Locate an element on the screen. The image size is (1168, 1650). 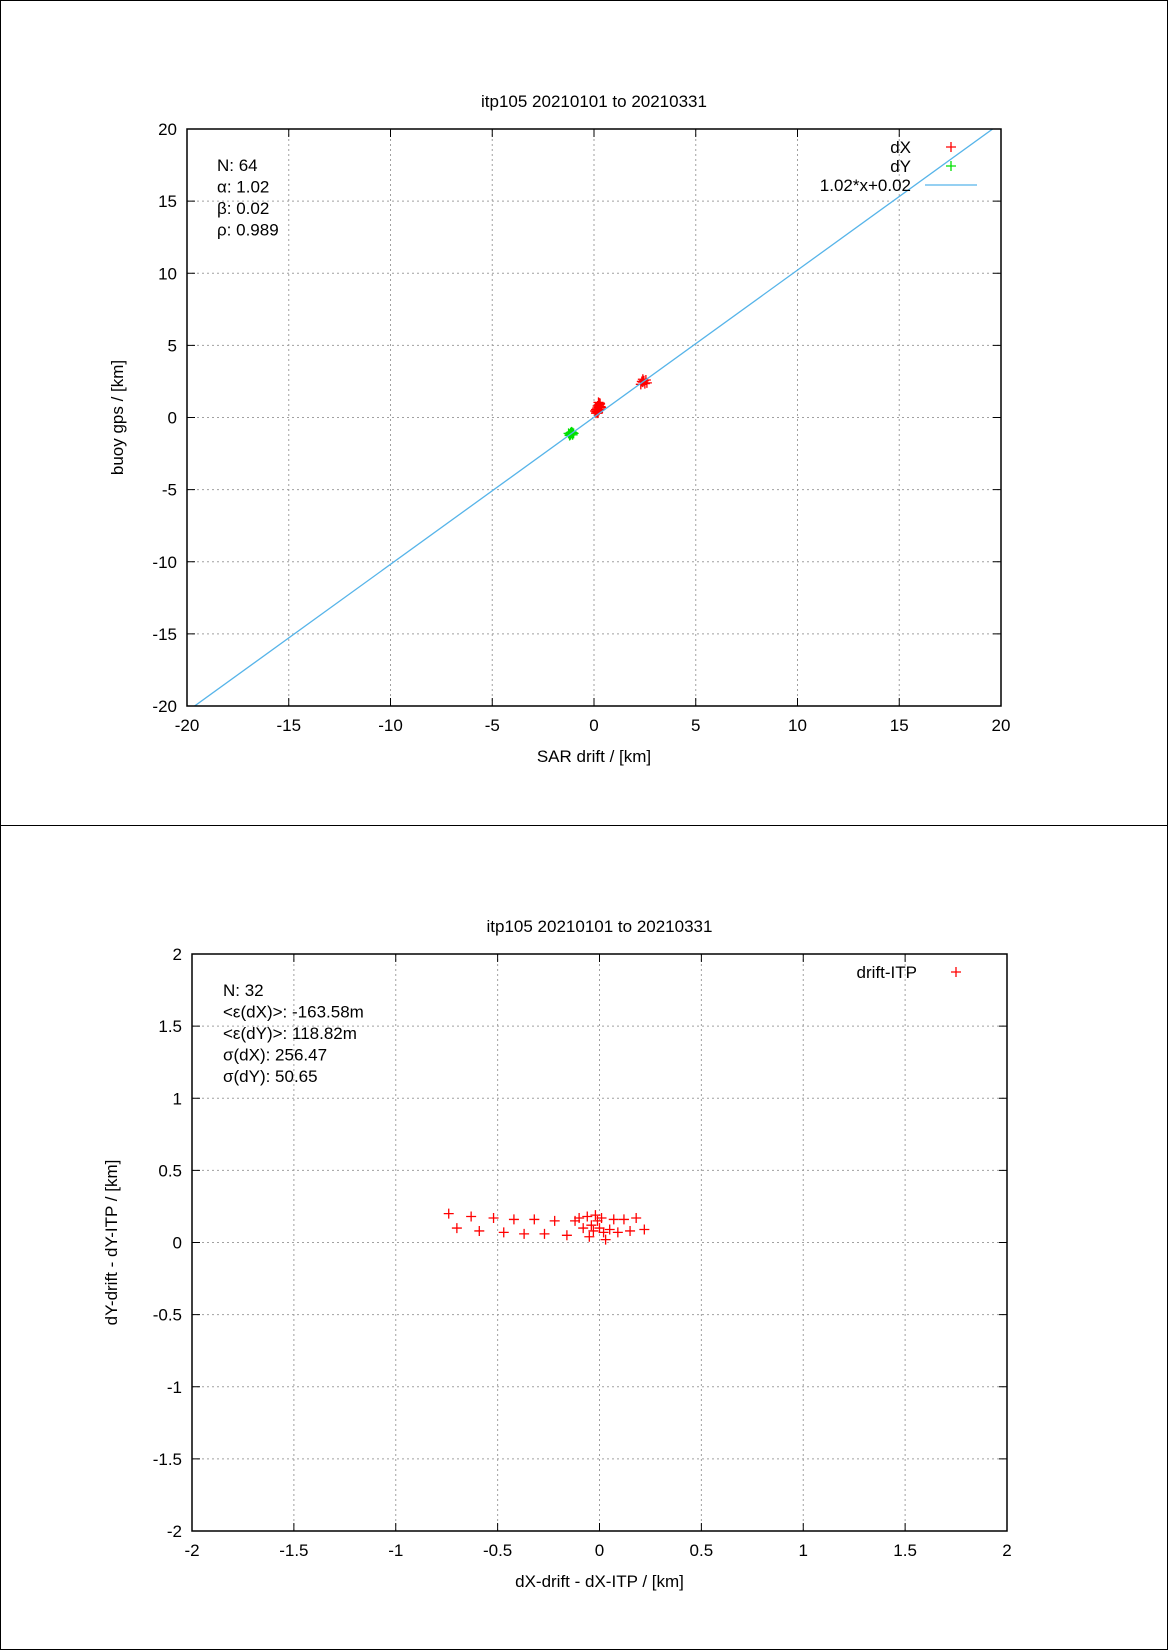
legend-label: dY is located at coordinates (900, 166).